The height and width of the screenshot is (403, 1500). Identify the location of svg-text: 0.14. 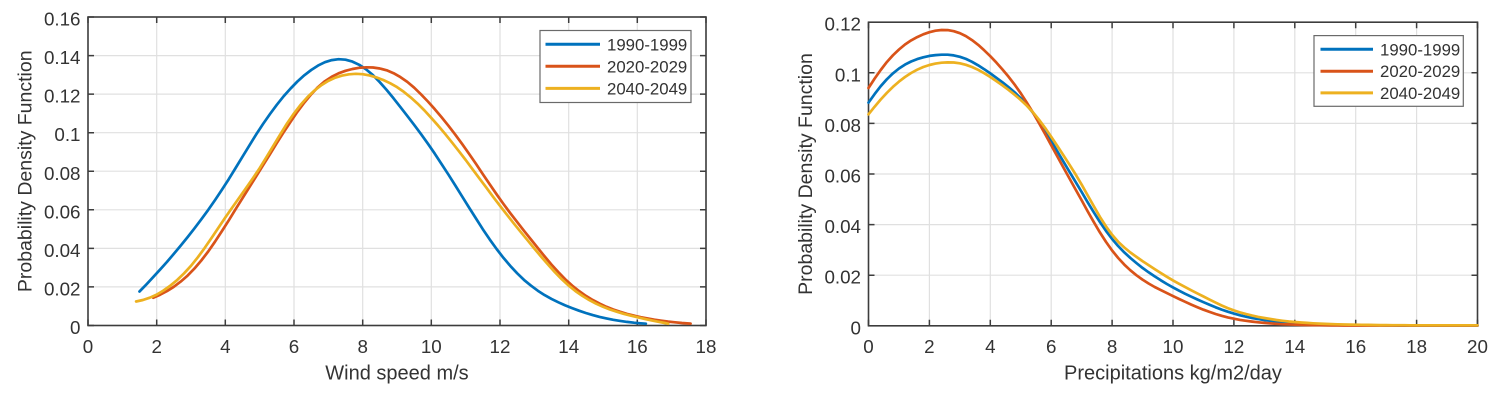
(62, 57).